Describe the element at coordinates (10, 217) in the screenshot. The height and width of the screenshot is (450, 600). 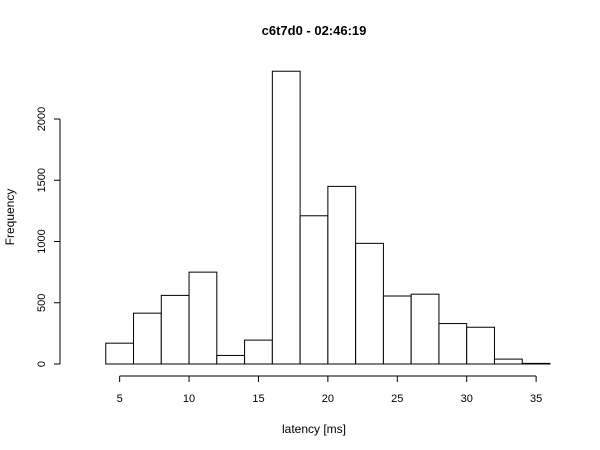
I see `y-axis-label: Frequency` at that location.